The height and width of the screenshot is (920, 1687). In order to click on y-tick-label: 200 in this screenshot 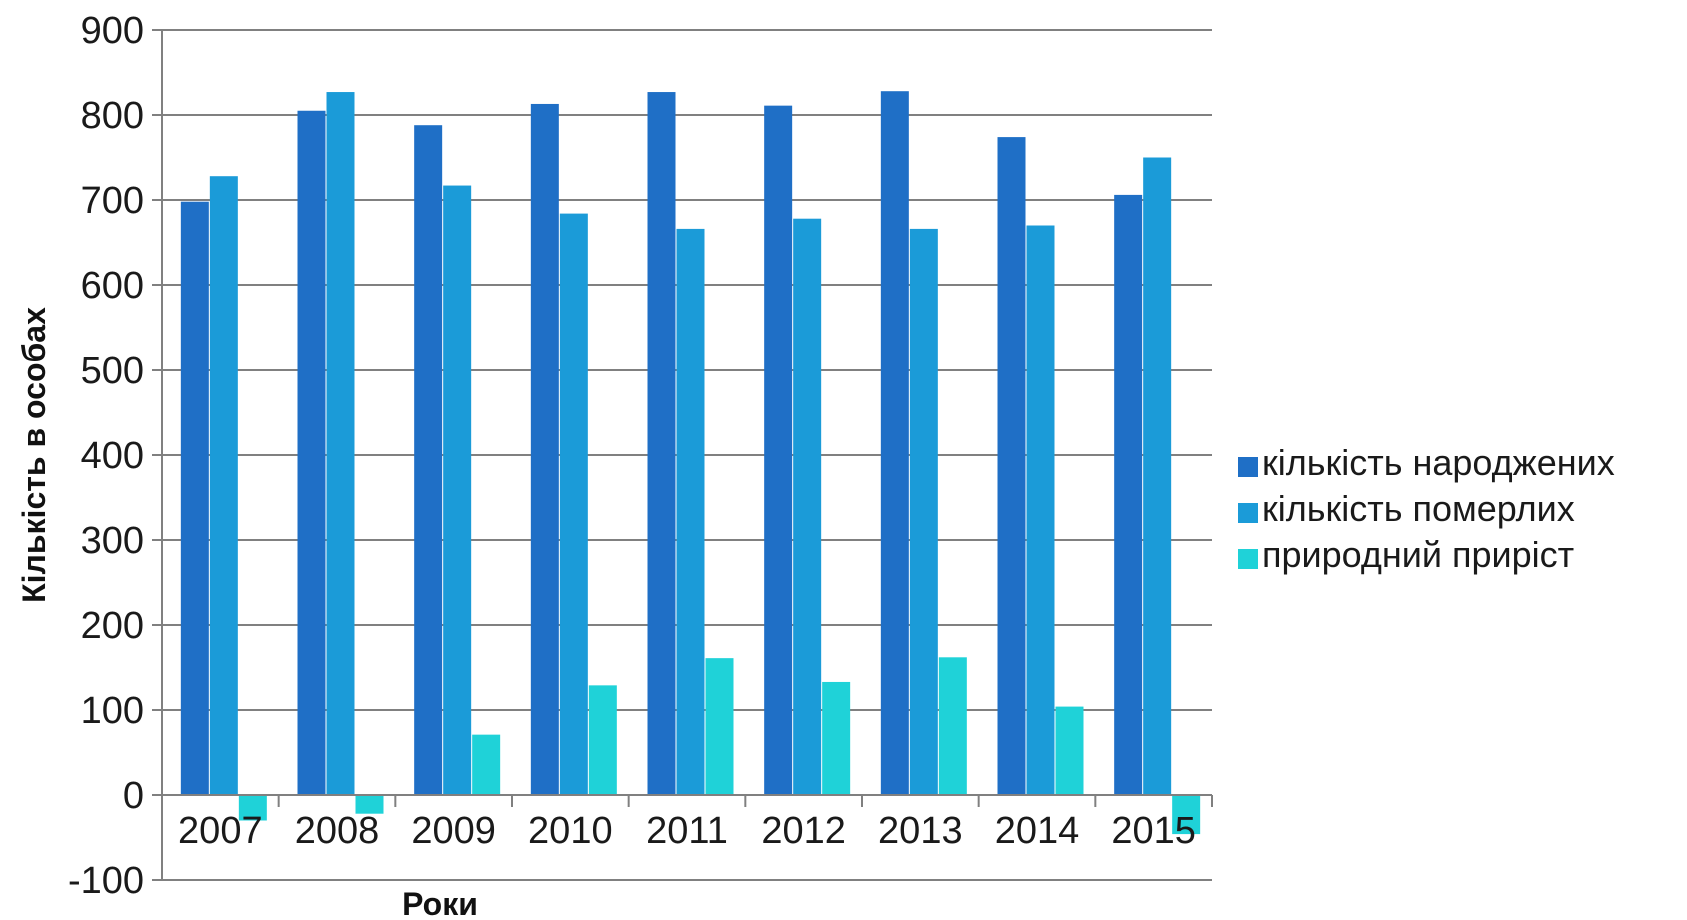, I will do `click(112, 626)`.